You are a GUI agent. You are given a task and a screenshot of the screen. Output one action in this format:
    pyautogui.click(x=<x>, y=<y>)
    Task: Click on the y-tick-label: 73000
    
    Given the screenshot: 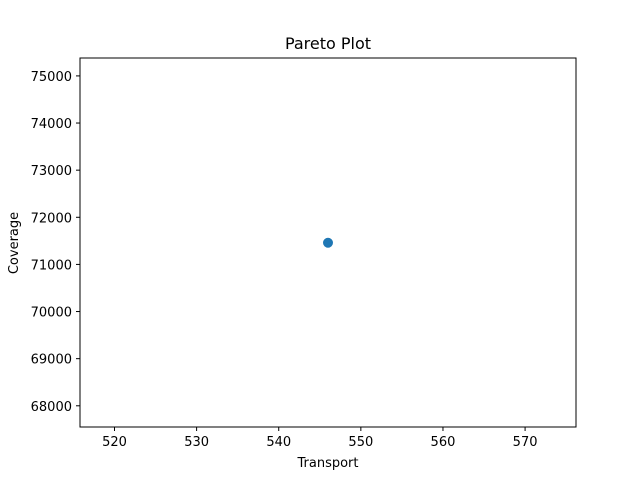 What is the action you would take?
    pyautogui.click(x=51, y=171)
    